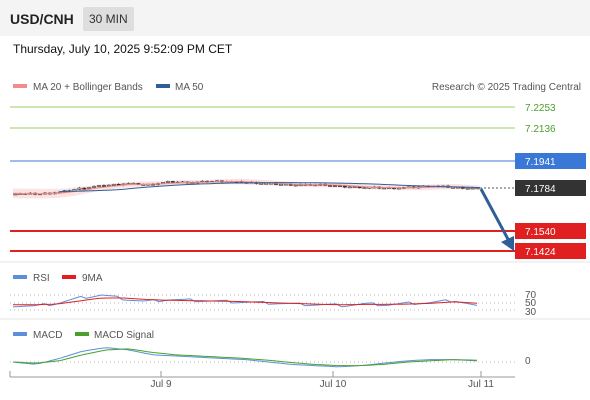  I want to click on rsi-ma-line, so click(245, 301).